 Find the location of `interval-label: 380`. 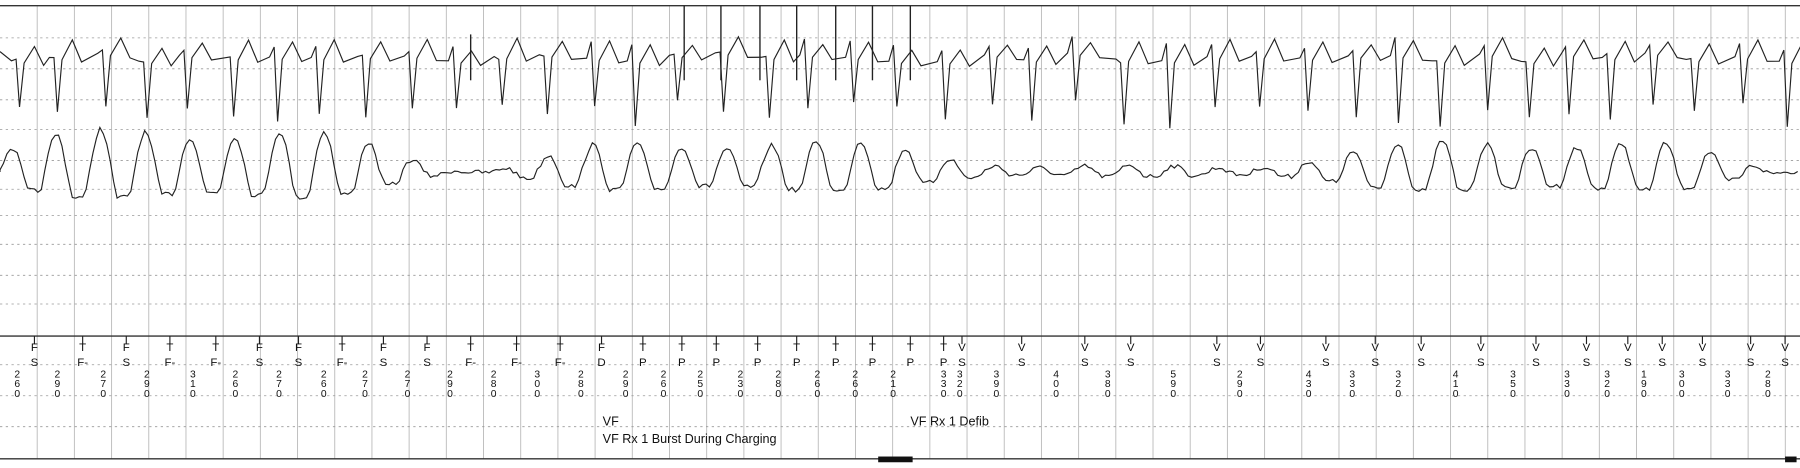

interval-label: 380 is located at coordinates (1107, 384).